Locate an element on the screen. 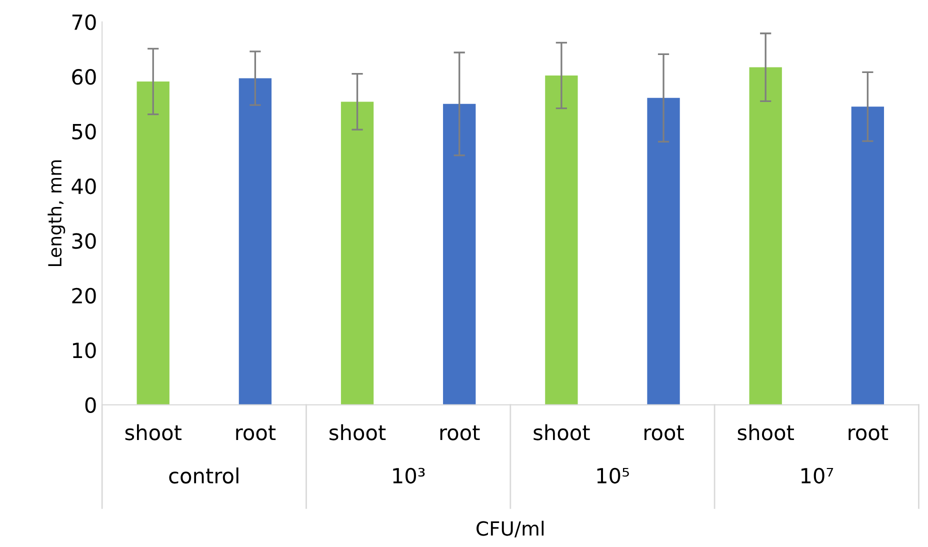 Image resolution: width=928 pixels, height=547 pixels. text: 10⁵ is located at coordinates (613, 476).